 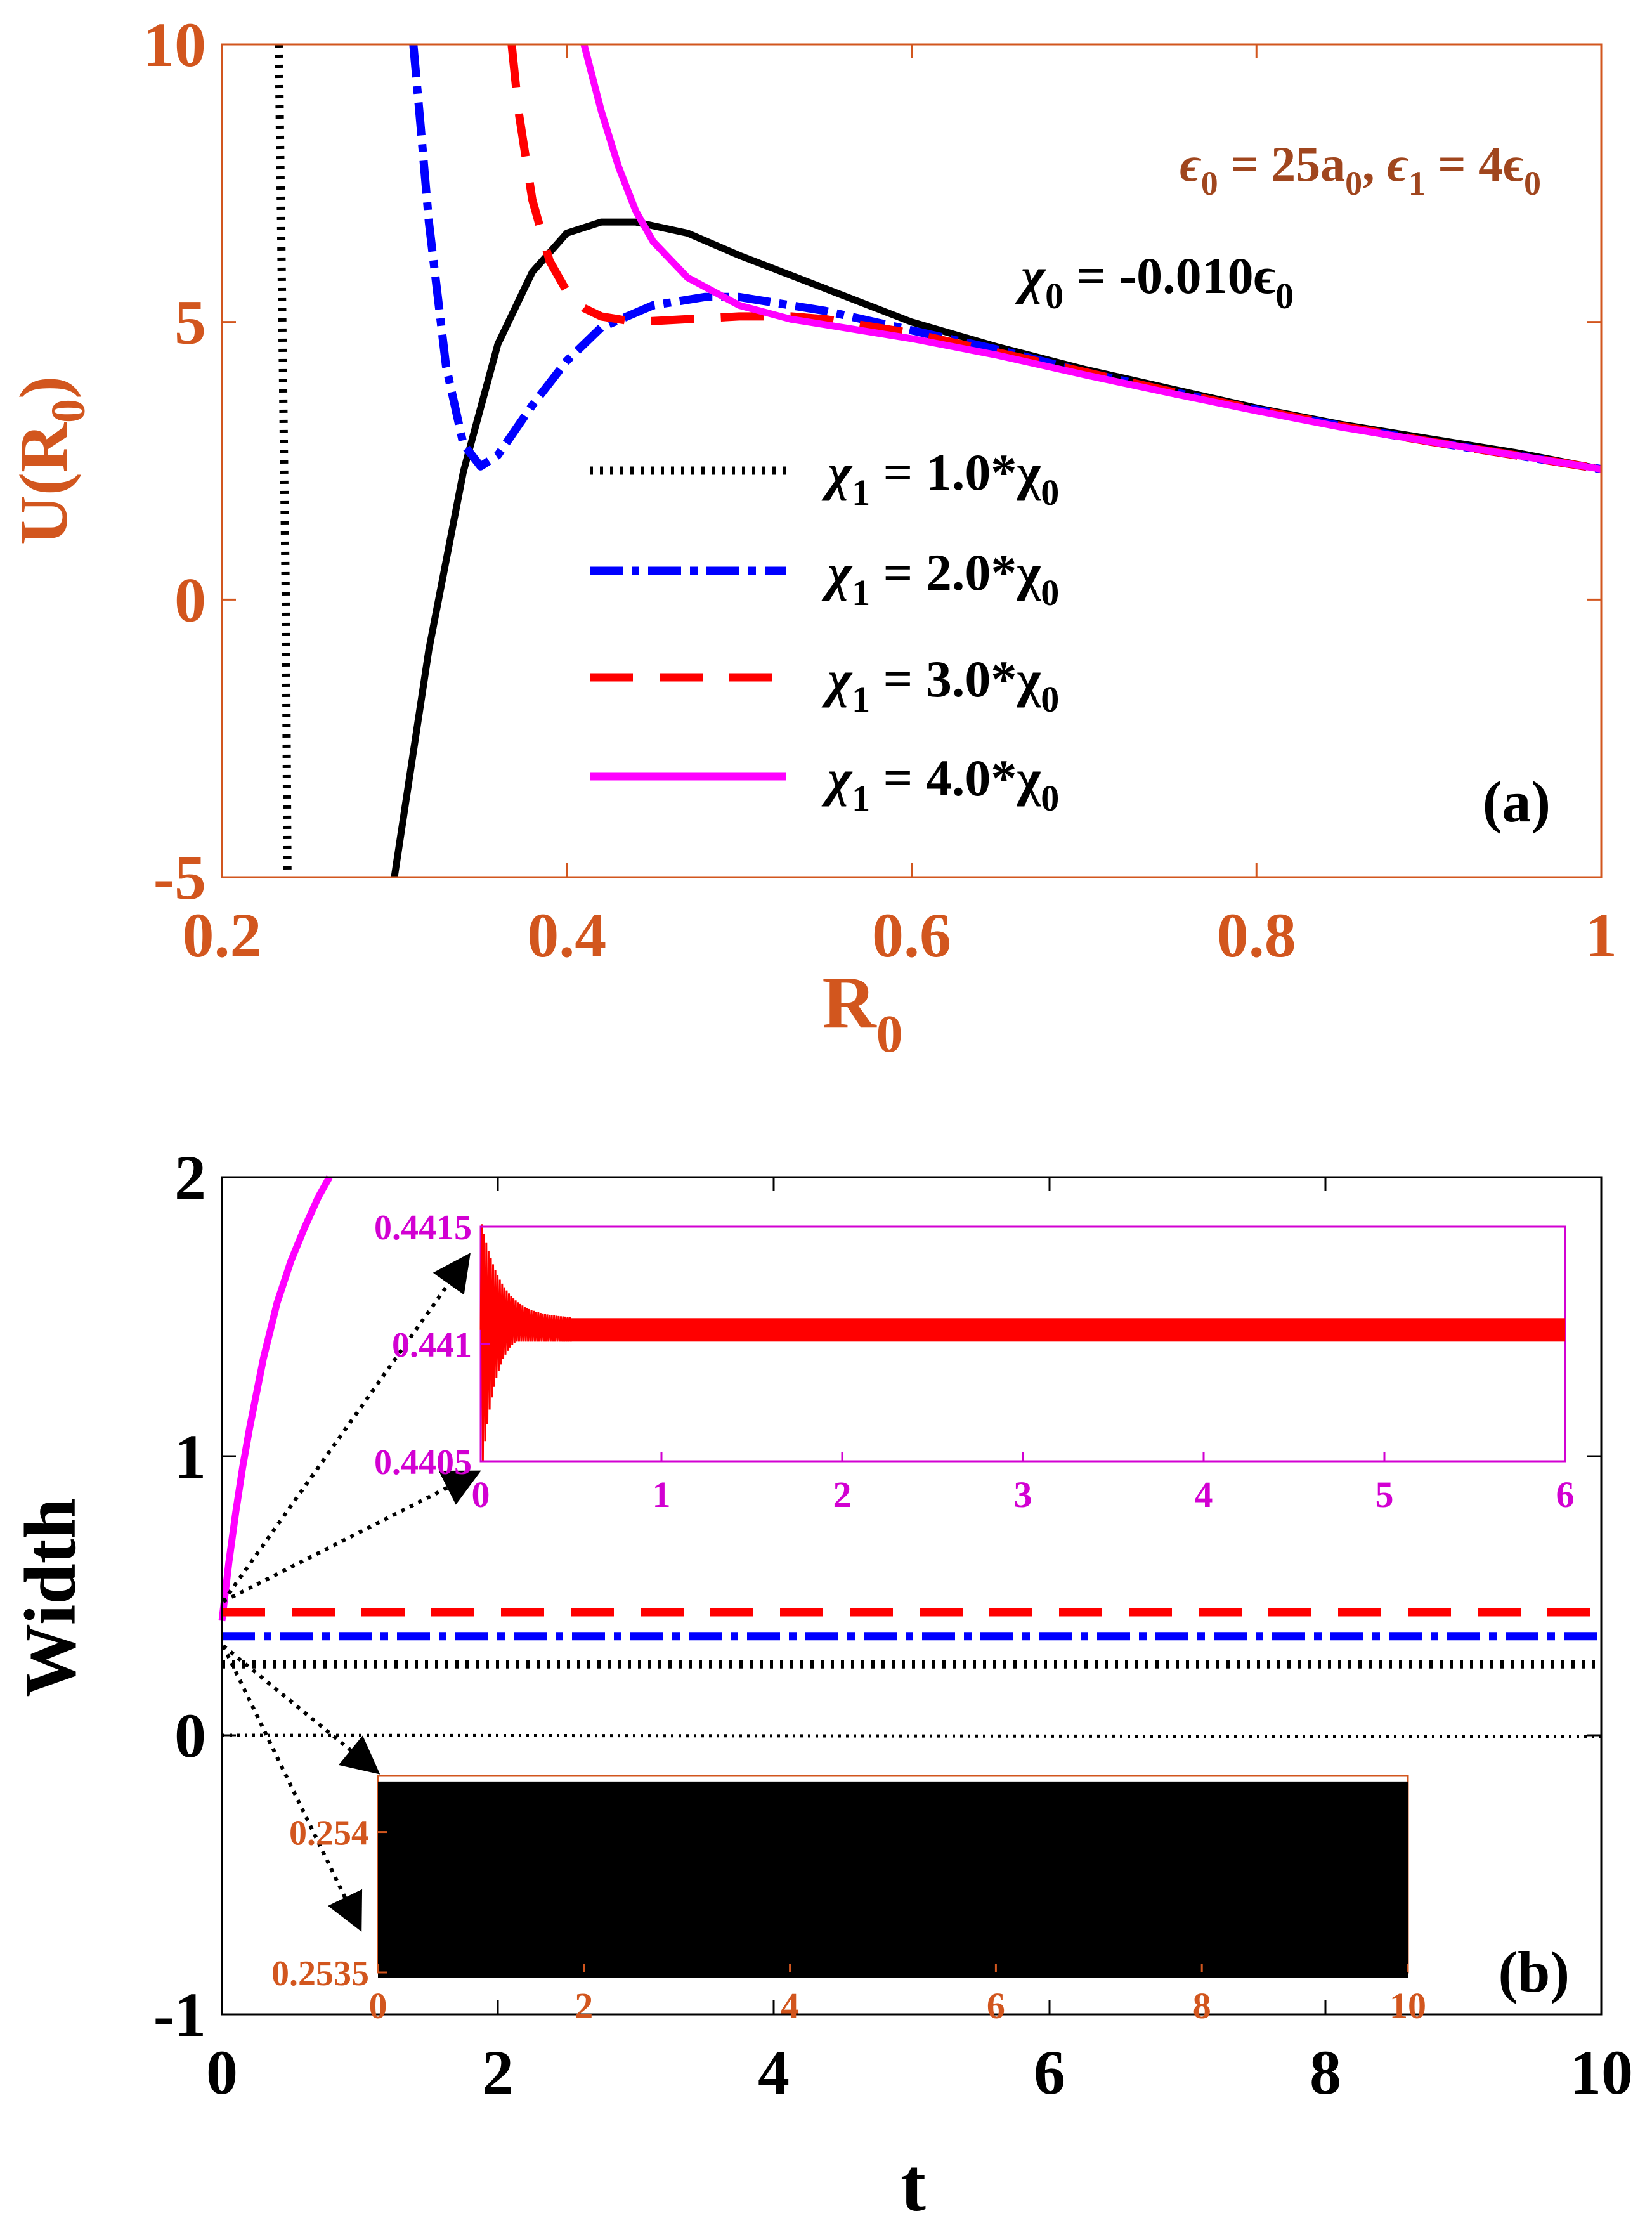 What do you see at coordinates (292, 1788) in the screenshot?
I see `arrow-to-bottom-inset-lower` at bounding box center [292, 1788].